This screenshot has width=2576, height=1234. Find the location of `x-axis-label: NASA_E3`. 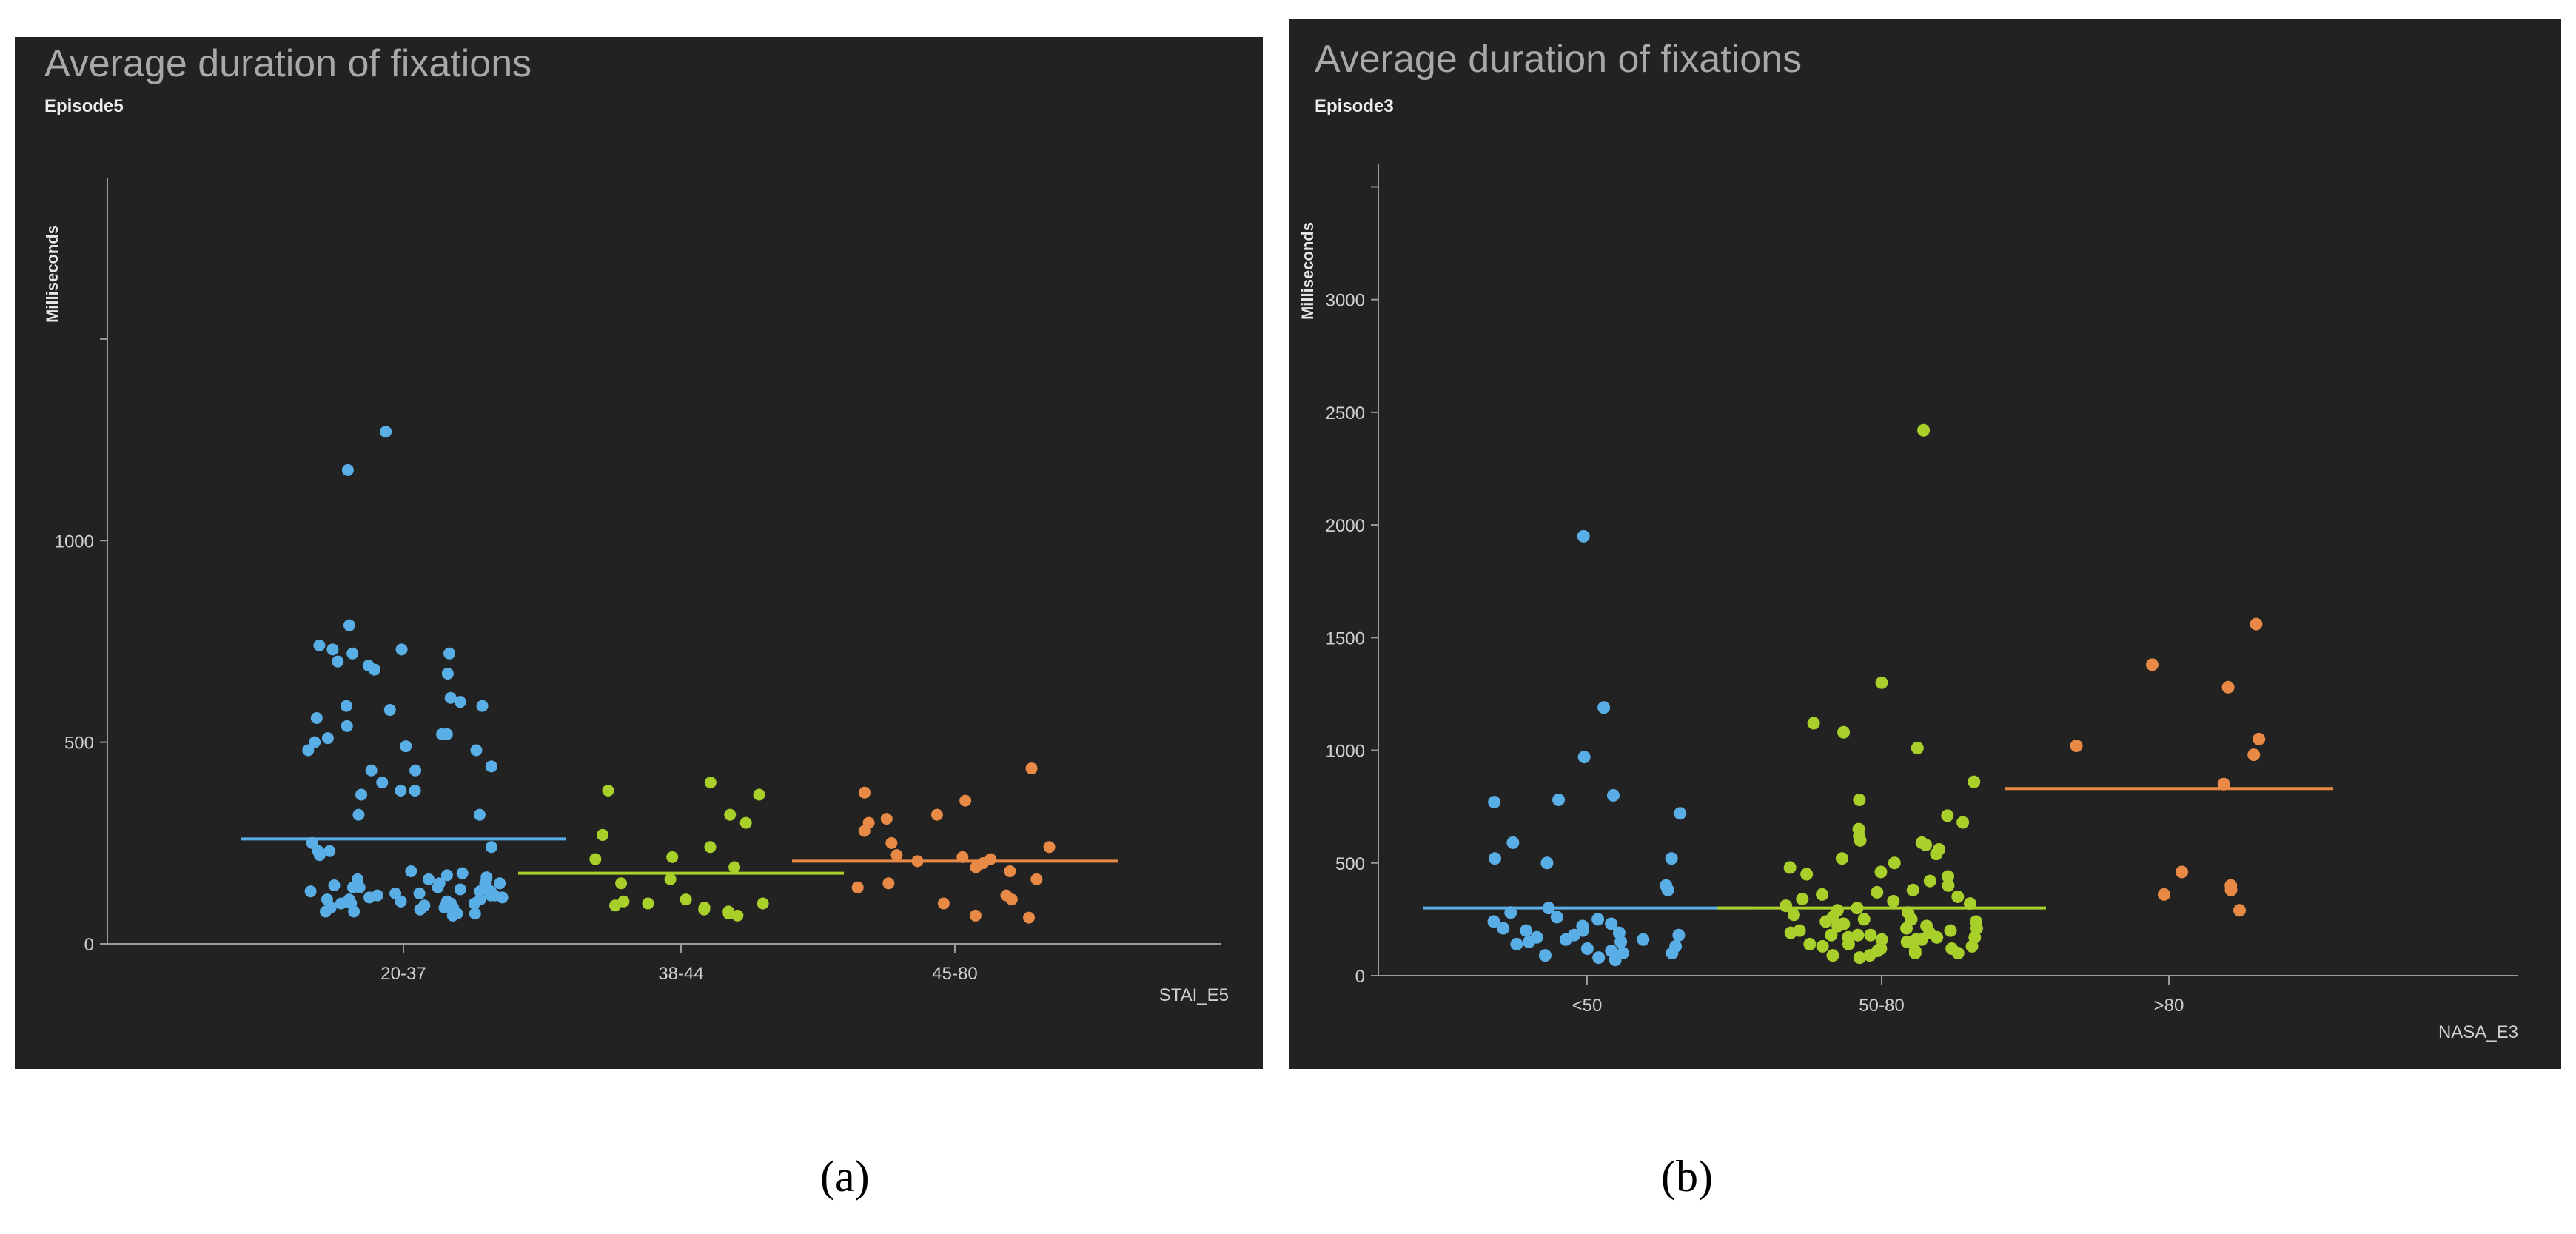

x-axis-label: NASA_E3 is located at coordinates (2478, 1032).